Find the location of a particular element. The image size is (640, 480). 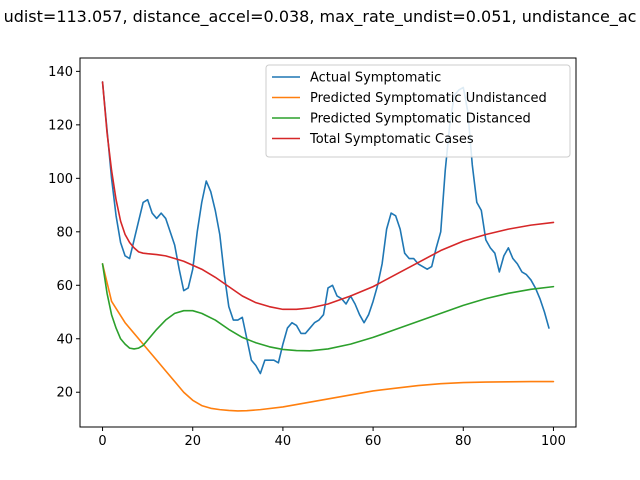

y-tick-label: 80 is located at coordinates (64, 232).